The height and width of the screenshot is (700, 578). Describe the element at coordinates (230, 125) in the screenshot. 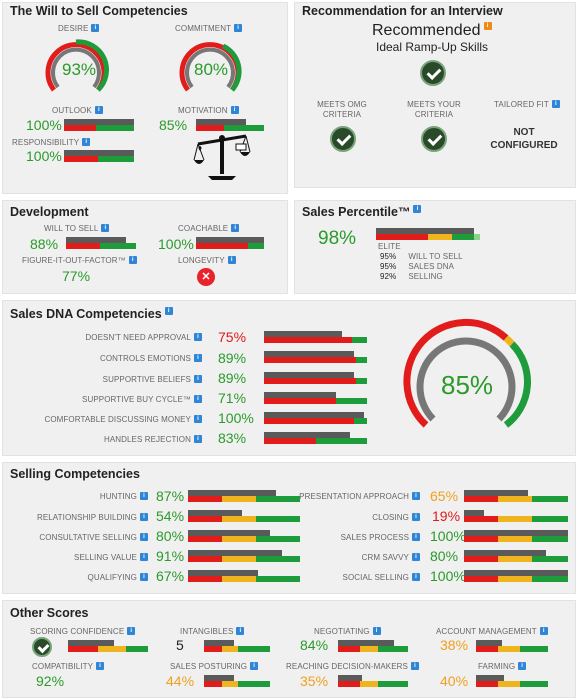

I see `motivation-bar` at that location.